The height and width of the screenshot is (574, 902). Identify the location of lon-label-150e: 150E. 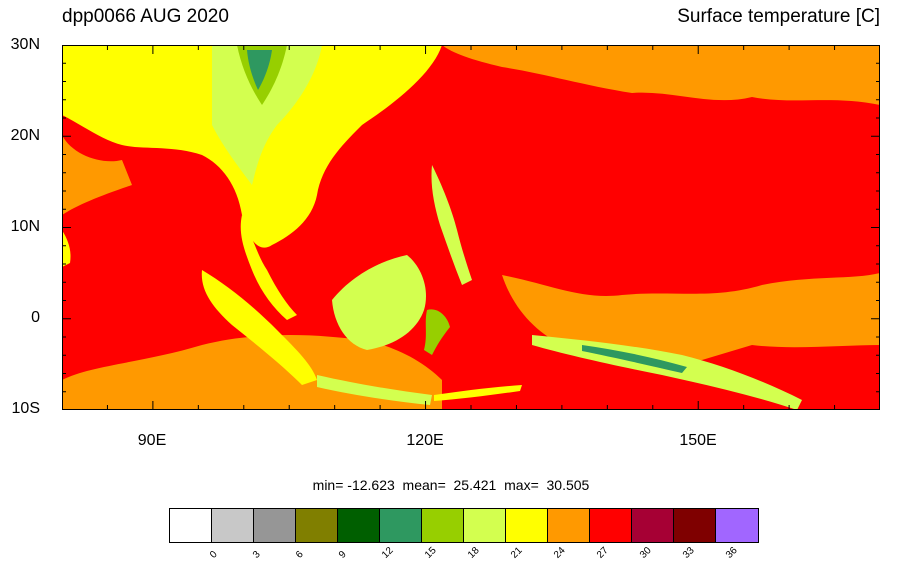
(698, 440).